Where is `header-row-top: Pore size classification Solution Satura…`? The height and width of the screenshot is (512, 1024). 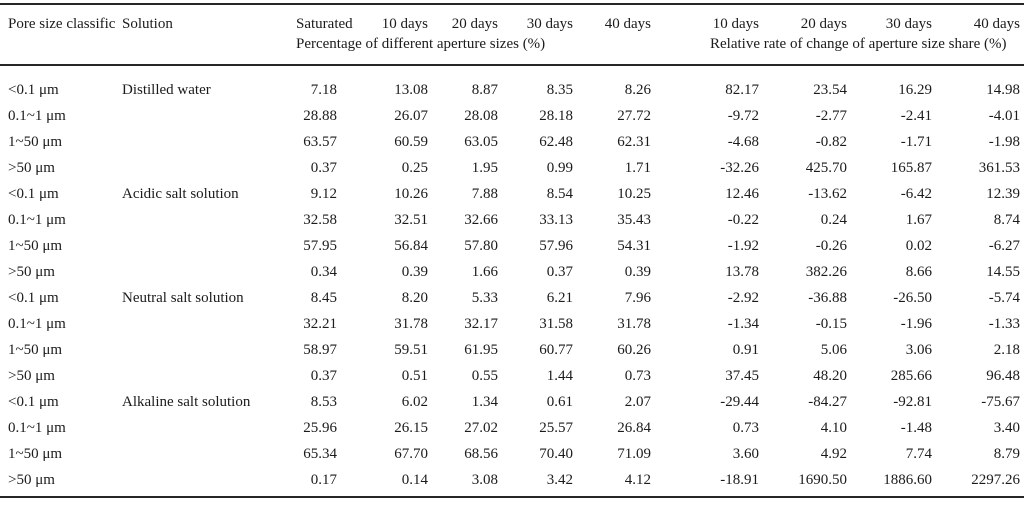
header-row-top: Pore size classification Solution Satura… is located at coordinates (512, 19).